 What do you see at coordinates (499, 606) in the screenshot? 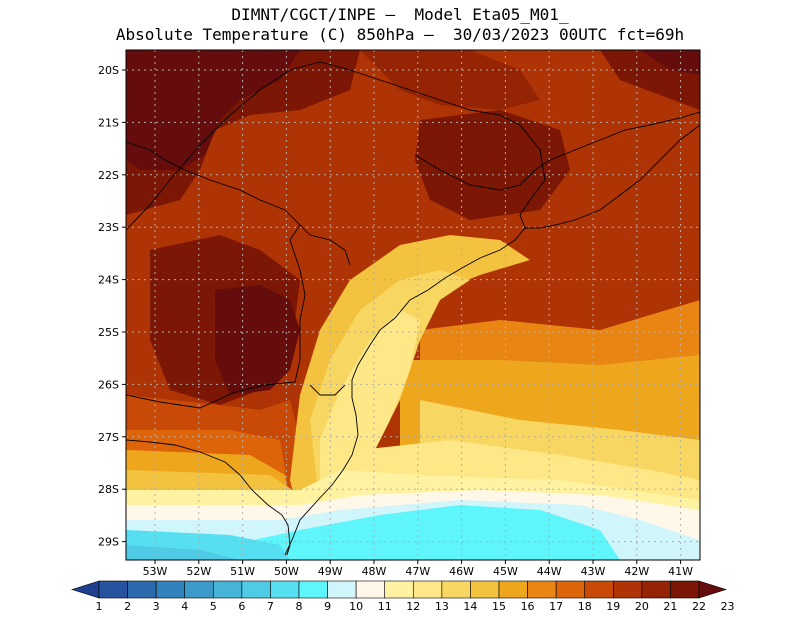
I see `colorbar-label: 15` at bounding box center [499, 606].